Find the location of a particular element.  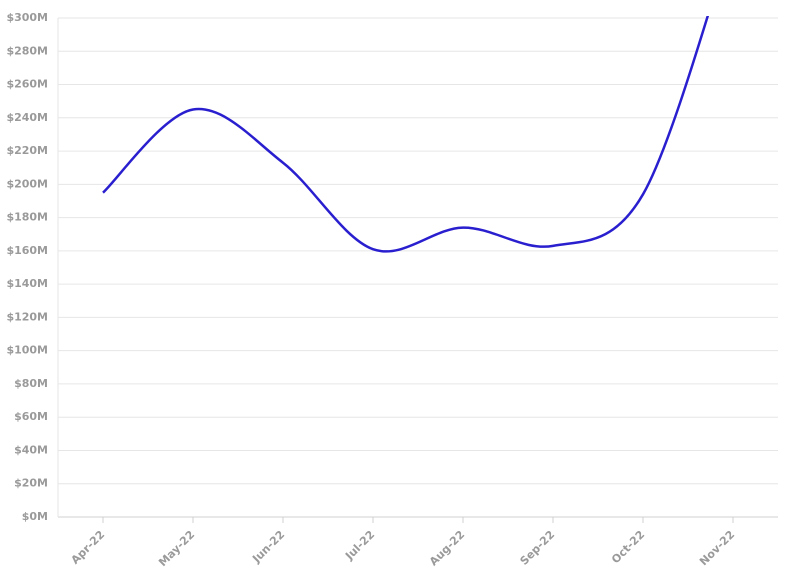

y-tick-label: $240M is located at coordinates (27, 117).